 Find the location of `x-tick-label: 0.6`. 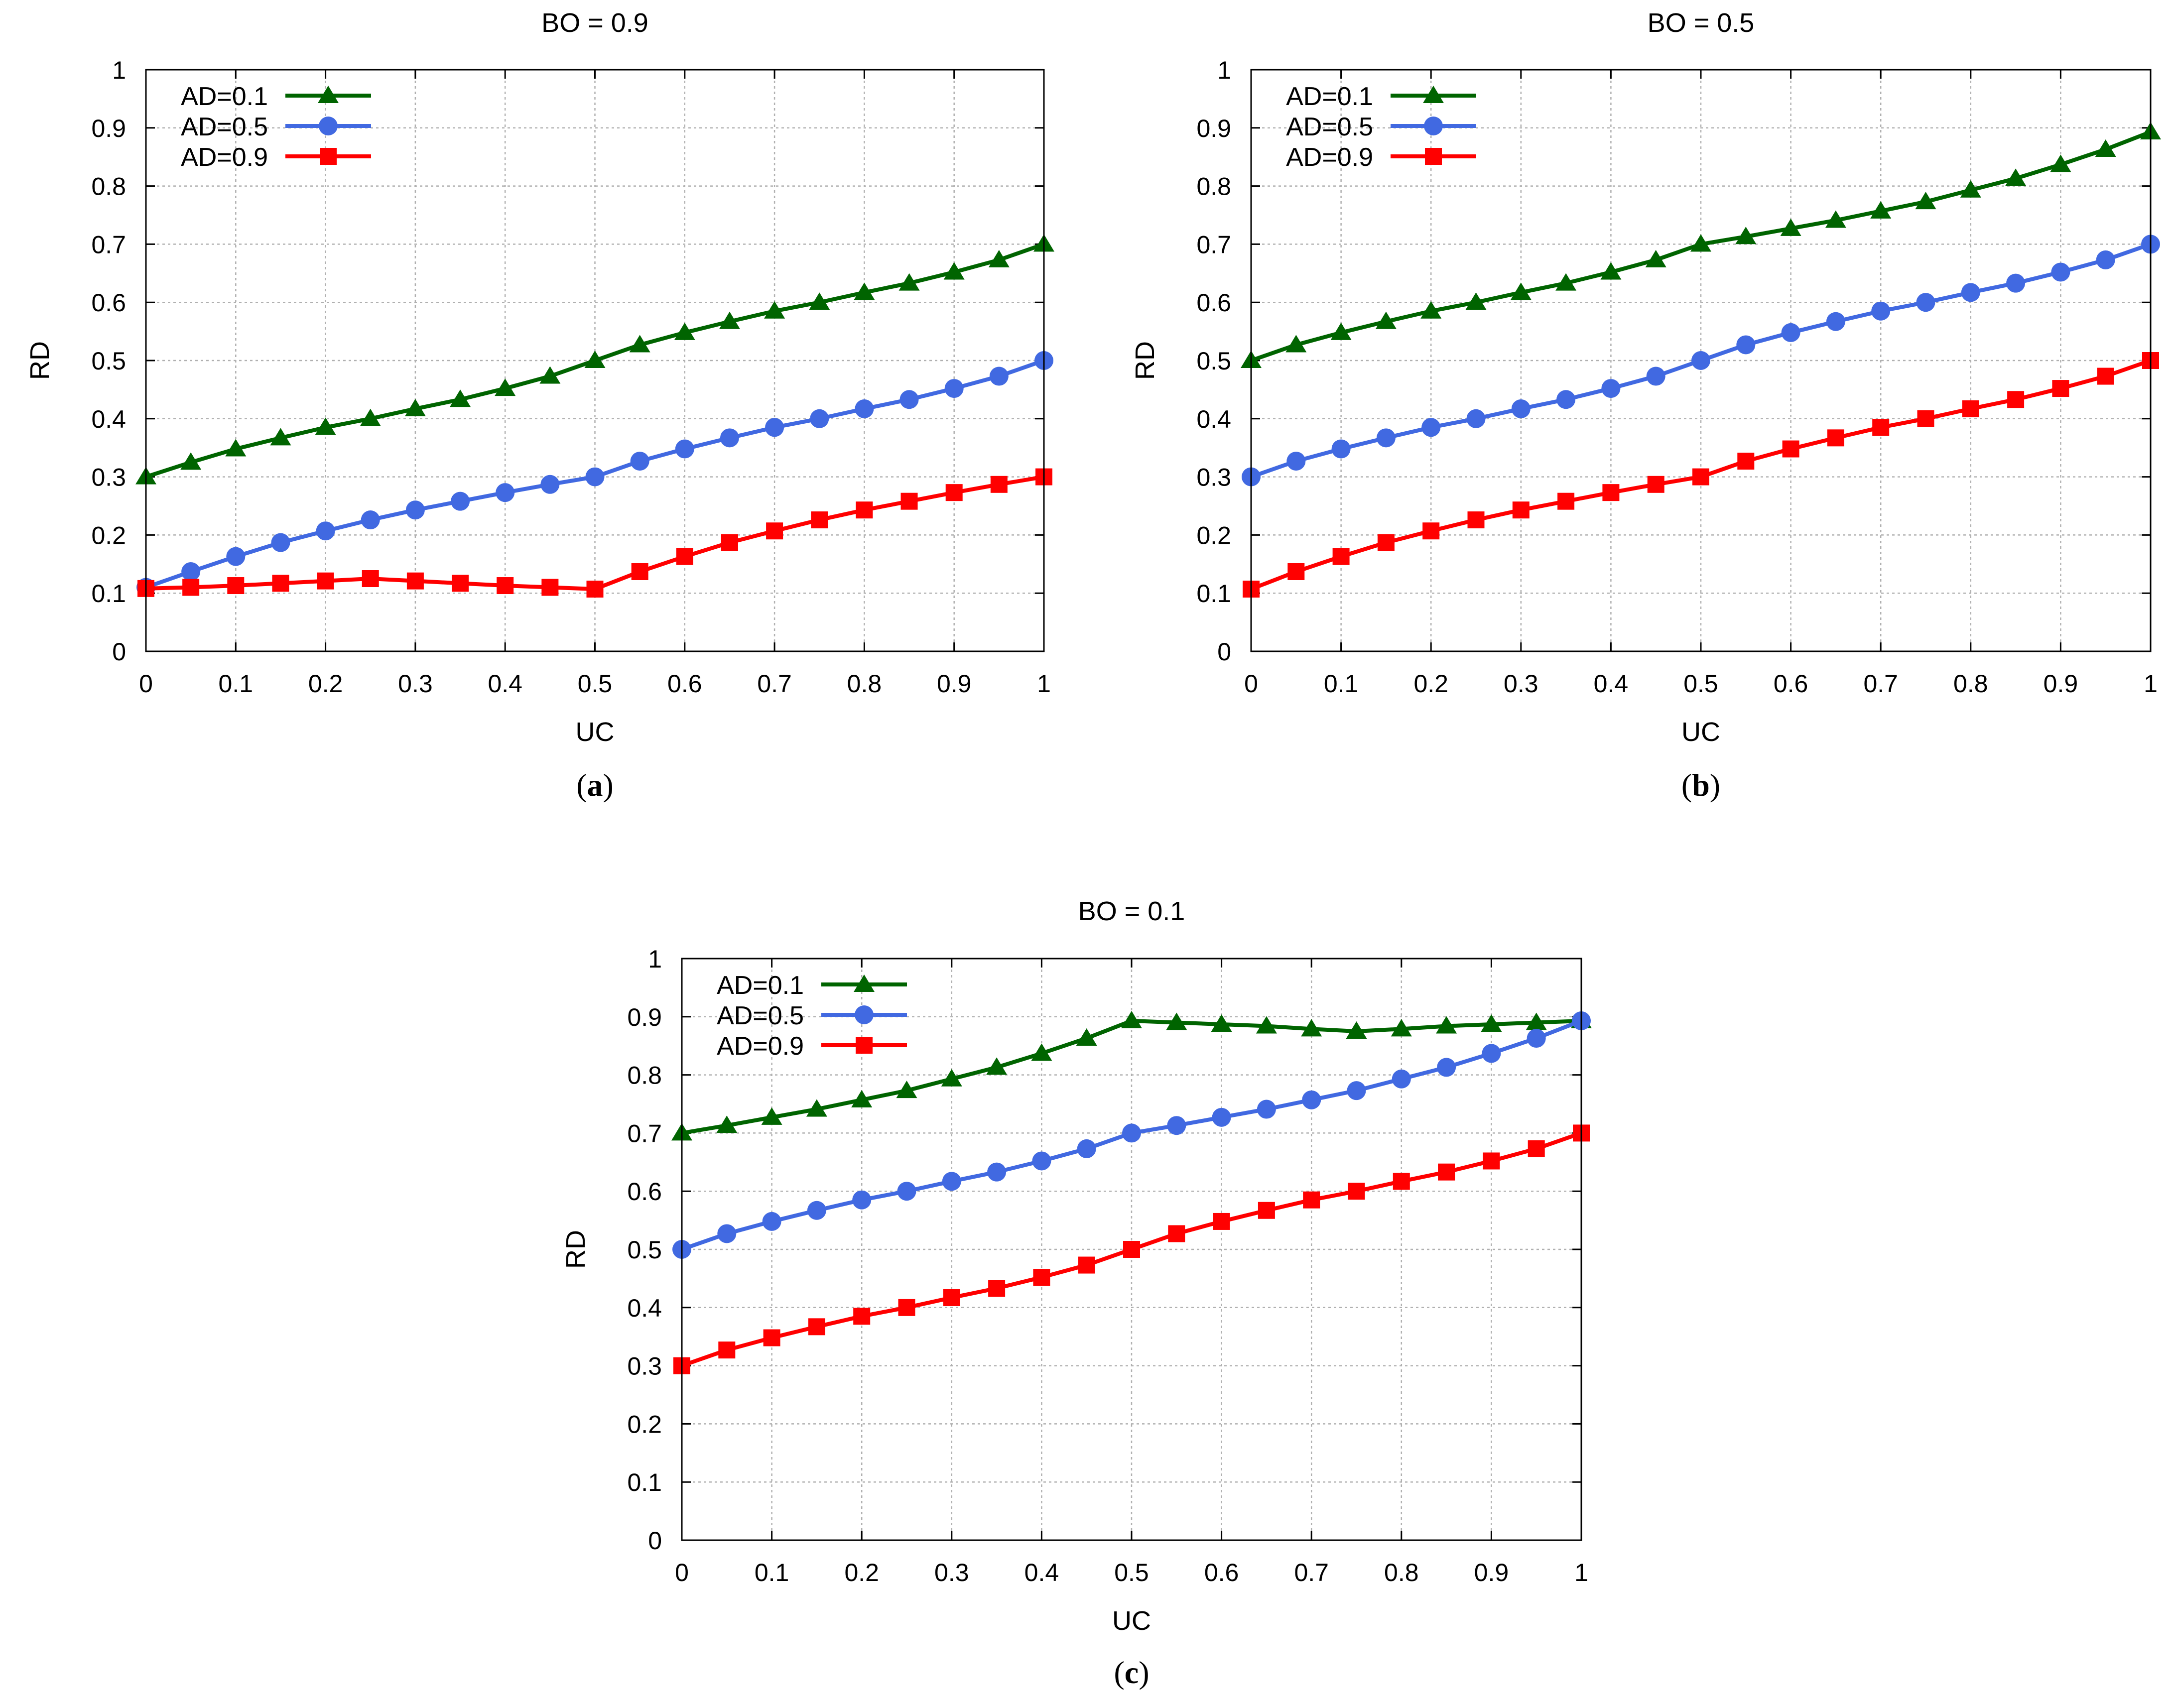

x-tick-label: 0.6 is located at coordinates (684, 684).